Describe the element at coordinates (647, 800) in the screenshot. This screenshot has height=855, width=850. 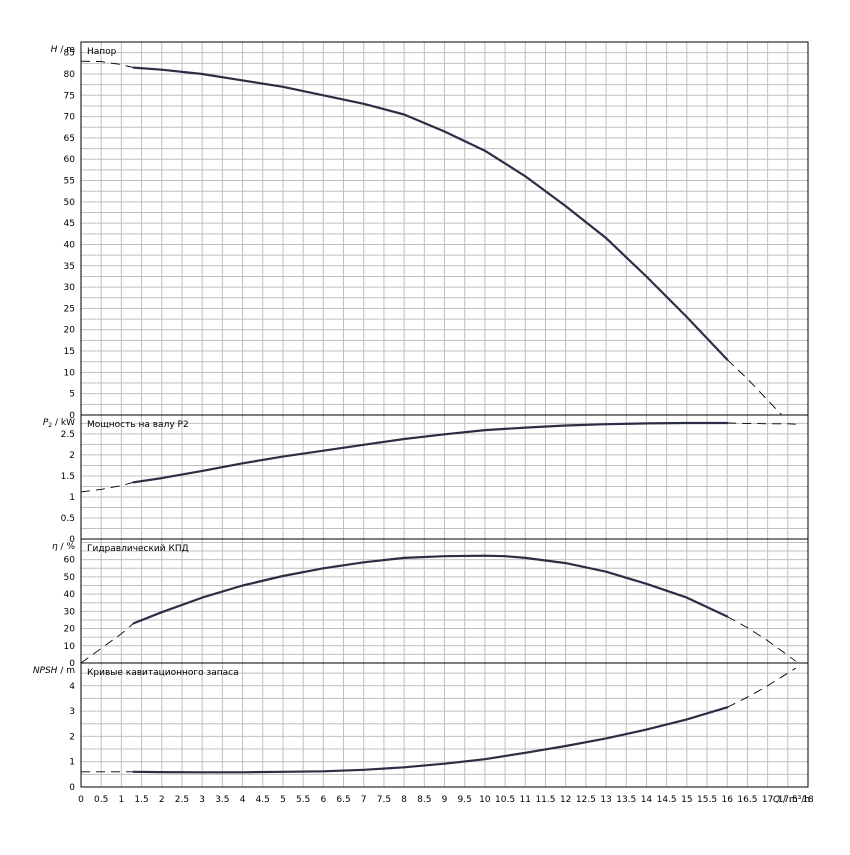
I see `x-tick-label: 14` at that location.